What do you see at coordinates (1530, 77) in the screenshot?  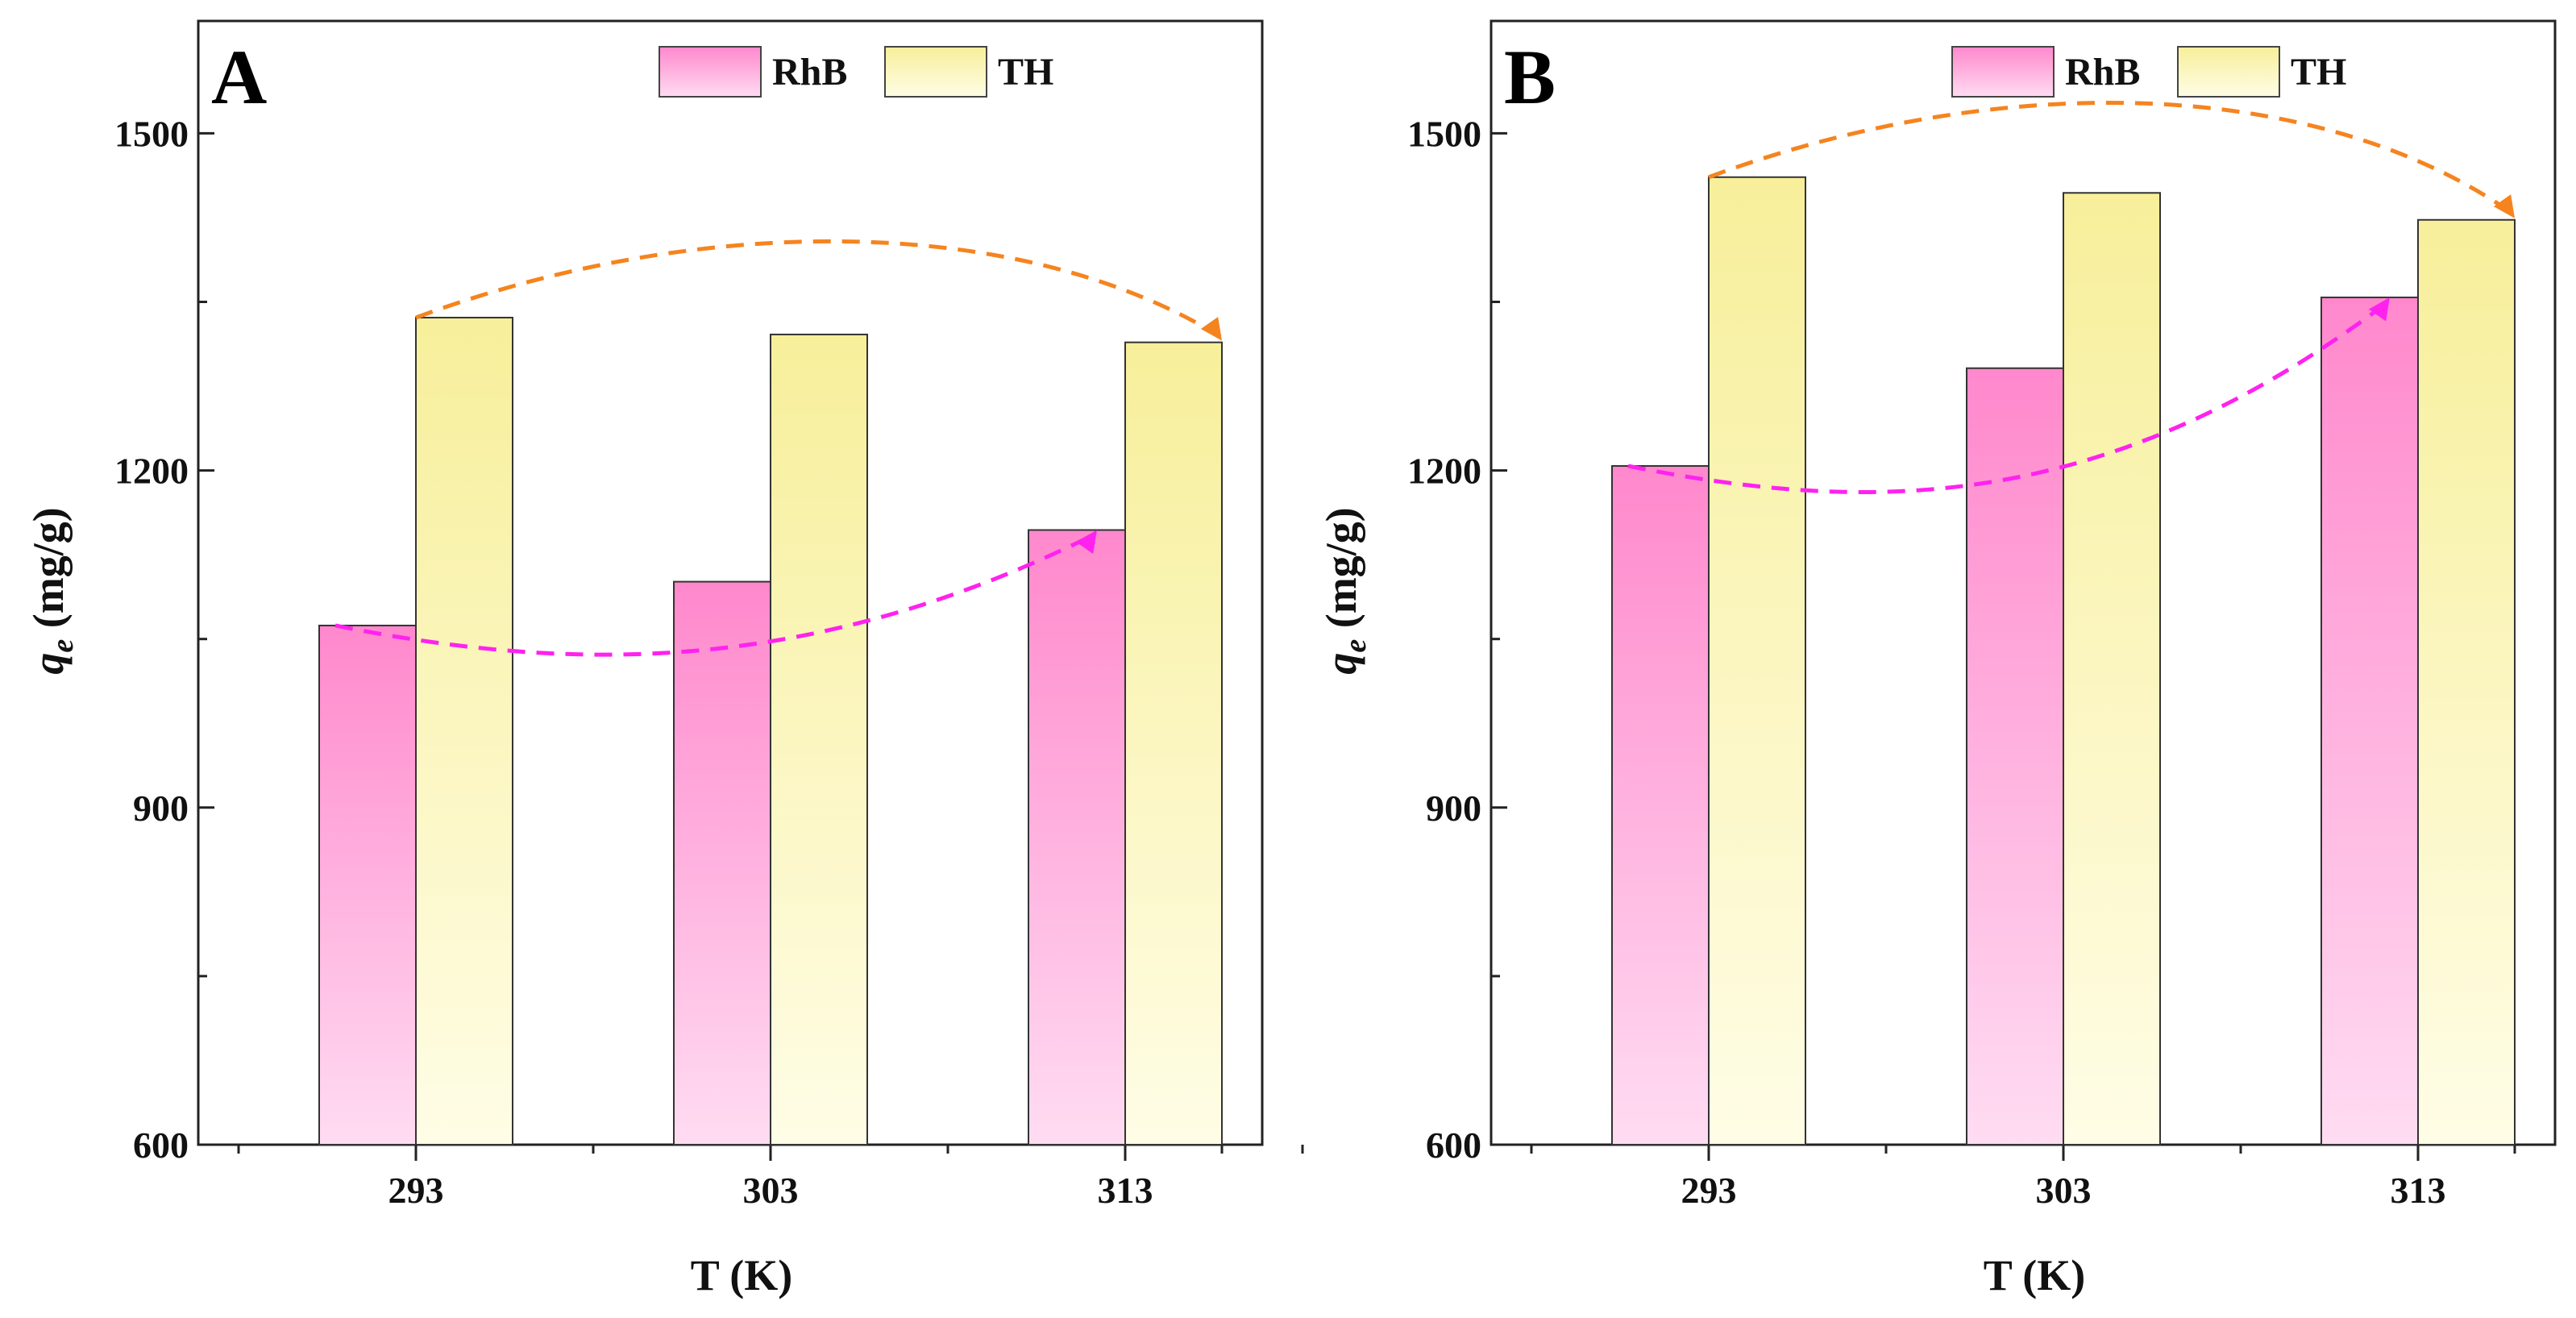 I see `panel-label: B` at bounding box center [1530, 77].